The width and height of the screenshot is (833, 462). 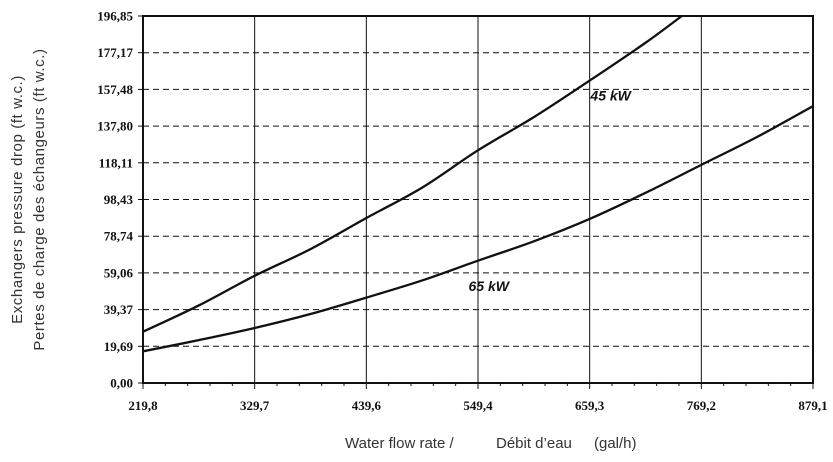 What do you see at coordinates (119, 346) in the screenshot?
I see `y-tick-label: 19,69` at bounding box center [119, 346].